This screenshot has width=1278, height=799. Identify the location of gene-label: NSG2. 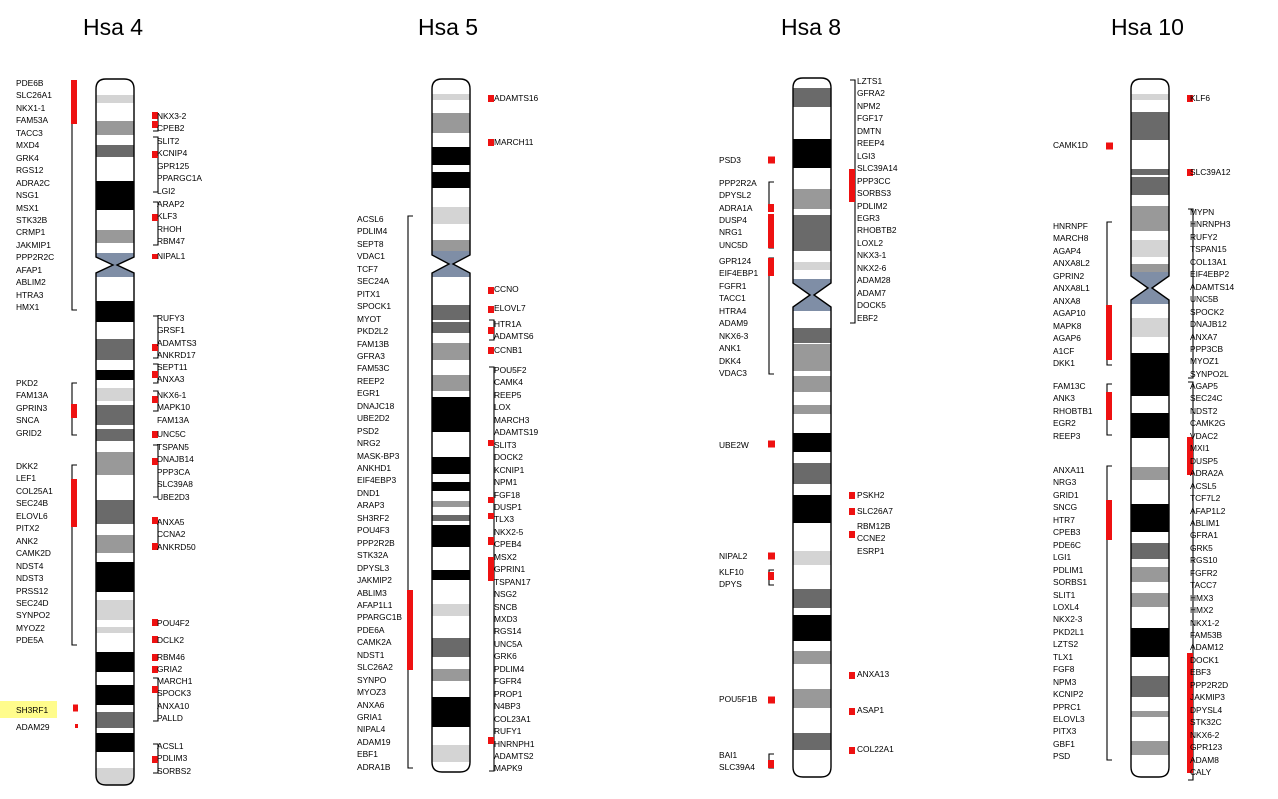
(505, 594).